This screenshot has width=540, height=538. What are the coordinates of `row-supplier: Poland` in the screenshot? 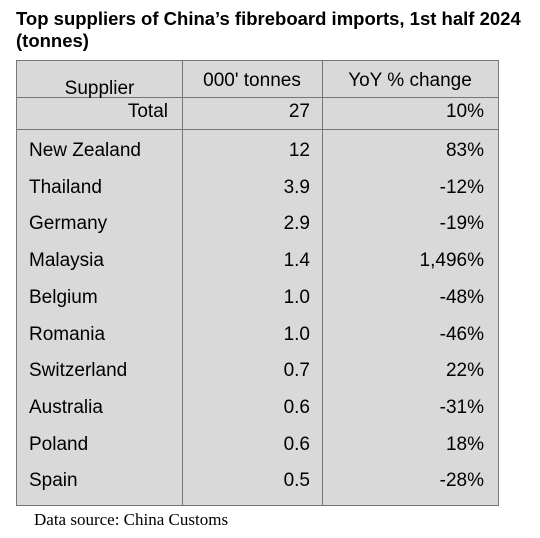 It's located at (59, 444).